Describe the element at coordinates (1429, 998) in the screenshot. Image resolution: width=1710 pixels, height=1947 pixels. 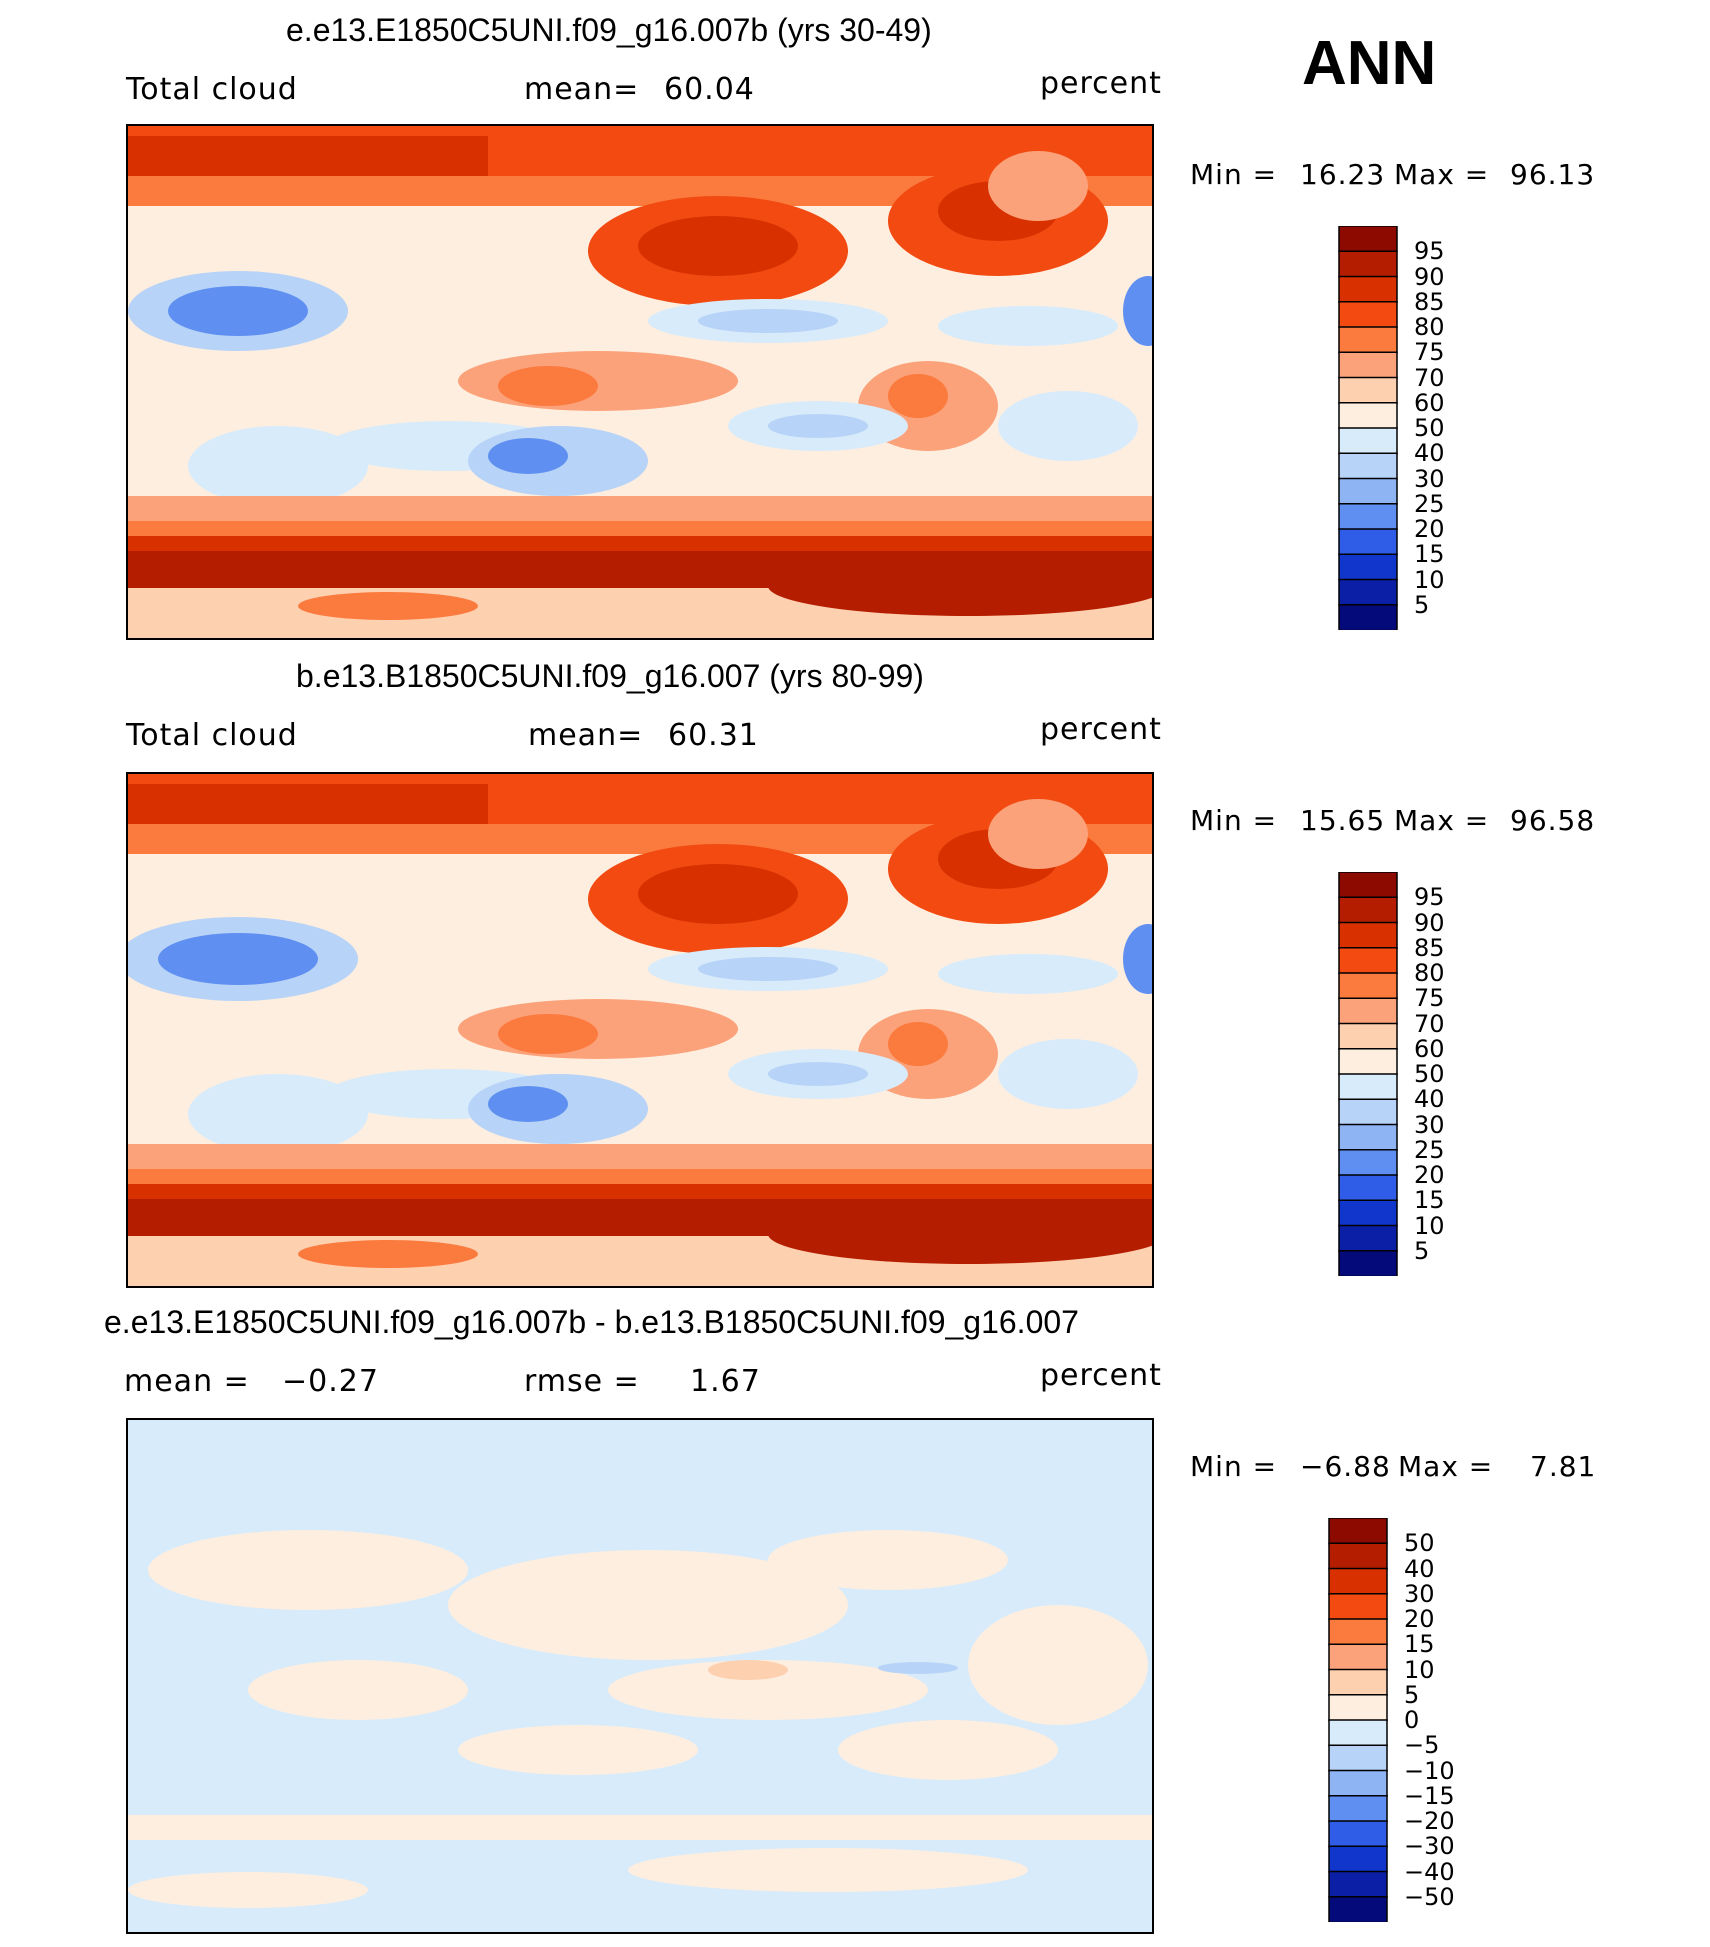
I see `colorbar-2-tick-label: 75` at that location.